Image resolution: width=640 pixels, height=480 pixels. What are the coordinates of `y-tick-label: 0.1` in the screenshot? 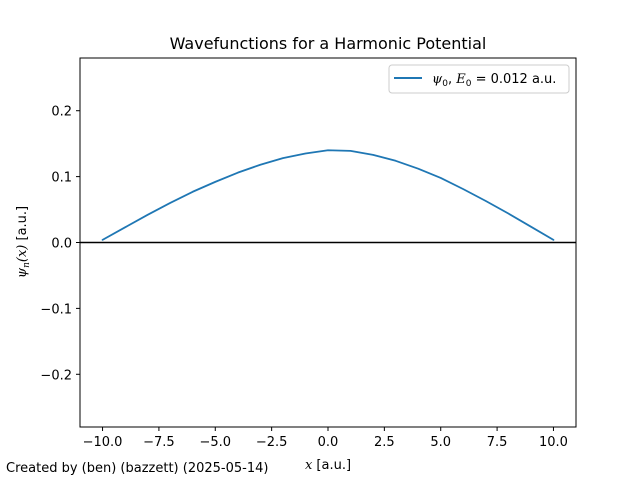 It's located at (61, 178).